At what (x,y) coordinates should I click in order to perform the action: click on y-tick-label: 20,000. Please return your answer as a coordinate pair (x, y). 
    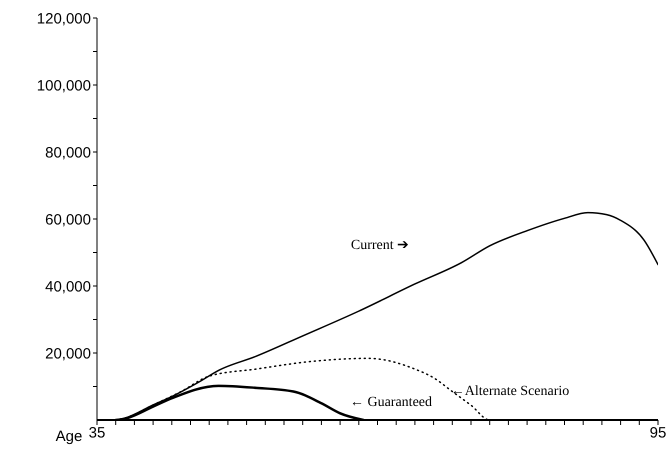
    Looking at the image, I should click on (68, 353).